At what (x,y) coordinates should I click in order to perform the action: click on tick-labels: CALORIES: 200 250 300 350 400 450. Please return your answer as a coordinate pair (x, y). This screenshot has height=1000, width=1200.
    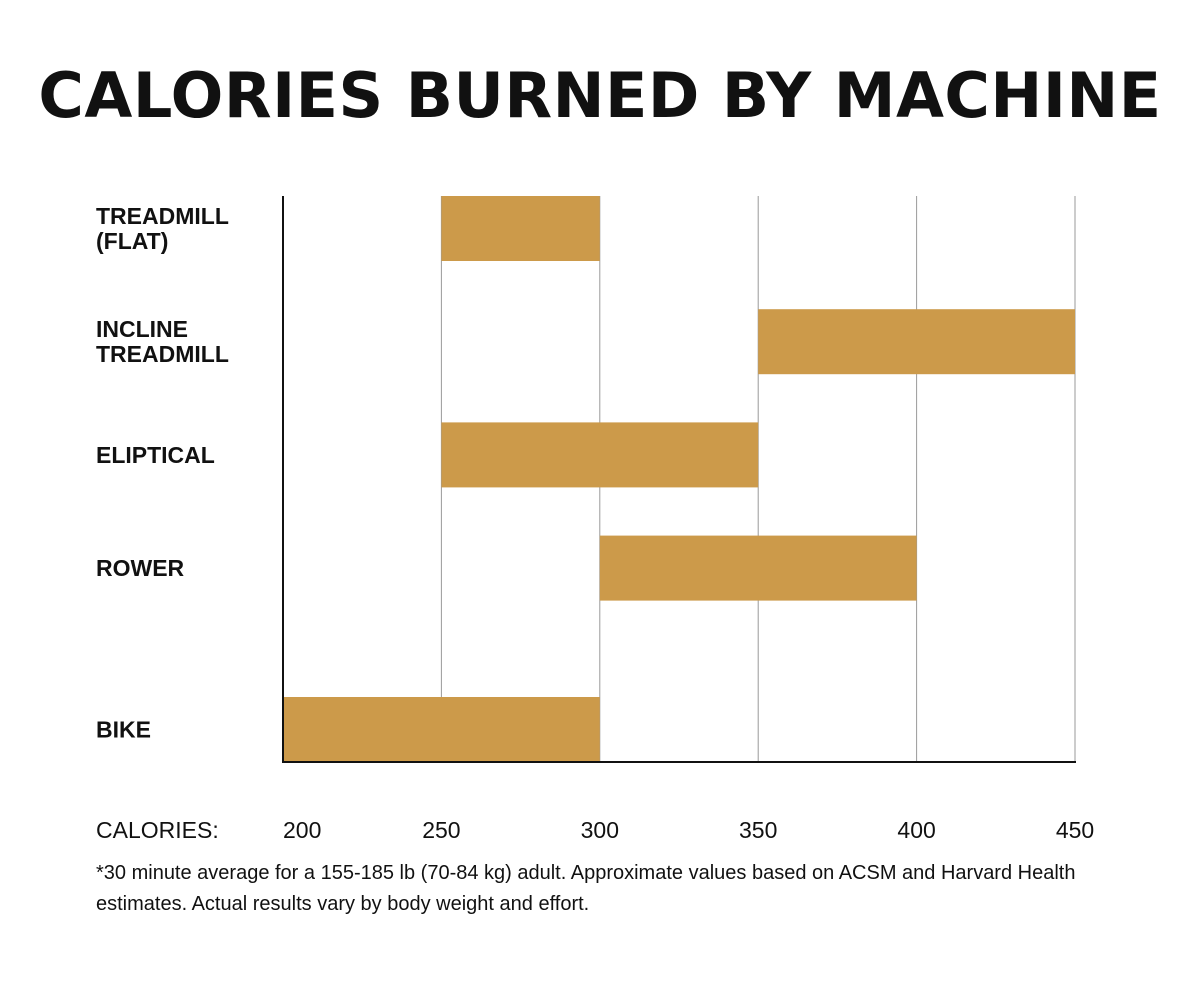
    Looking at the image, I should click on (595, 830).